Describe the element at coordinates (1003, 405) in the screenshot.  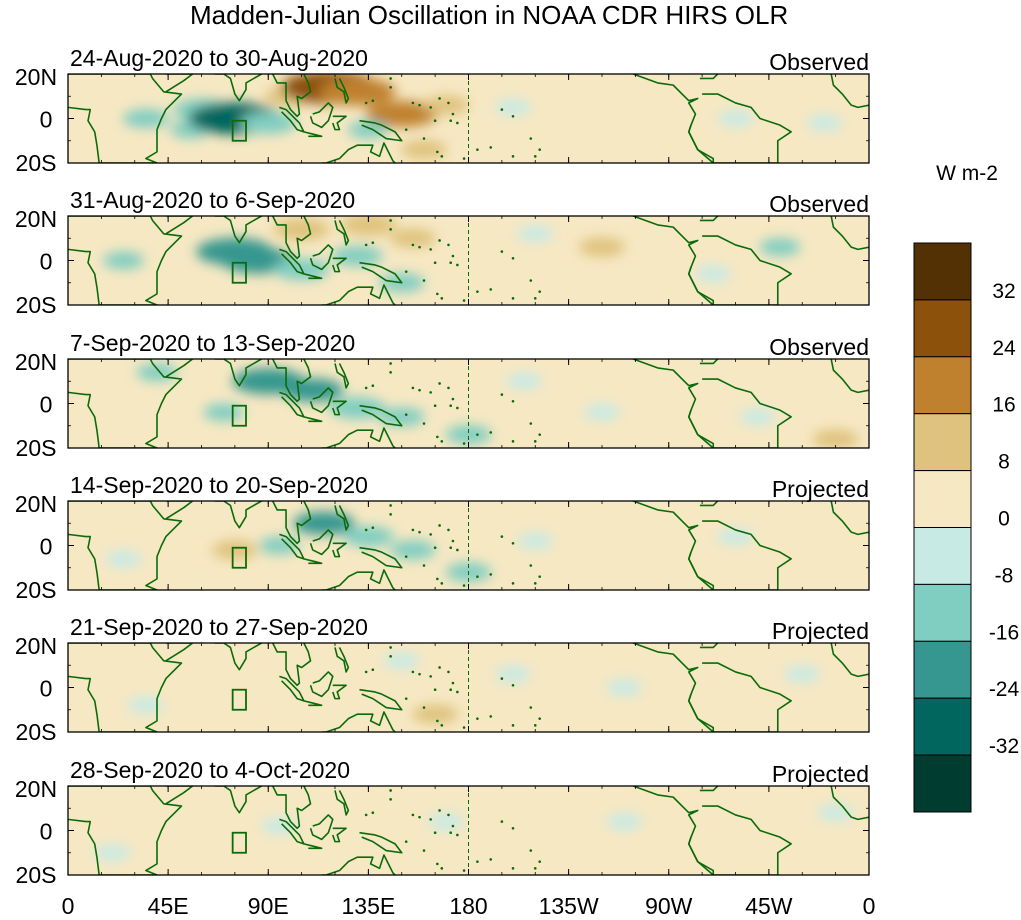
I see `colorbar-tick-label: 16` at that location.